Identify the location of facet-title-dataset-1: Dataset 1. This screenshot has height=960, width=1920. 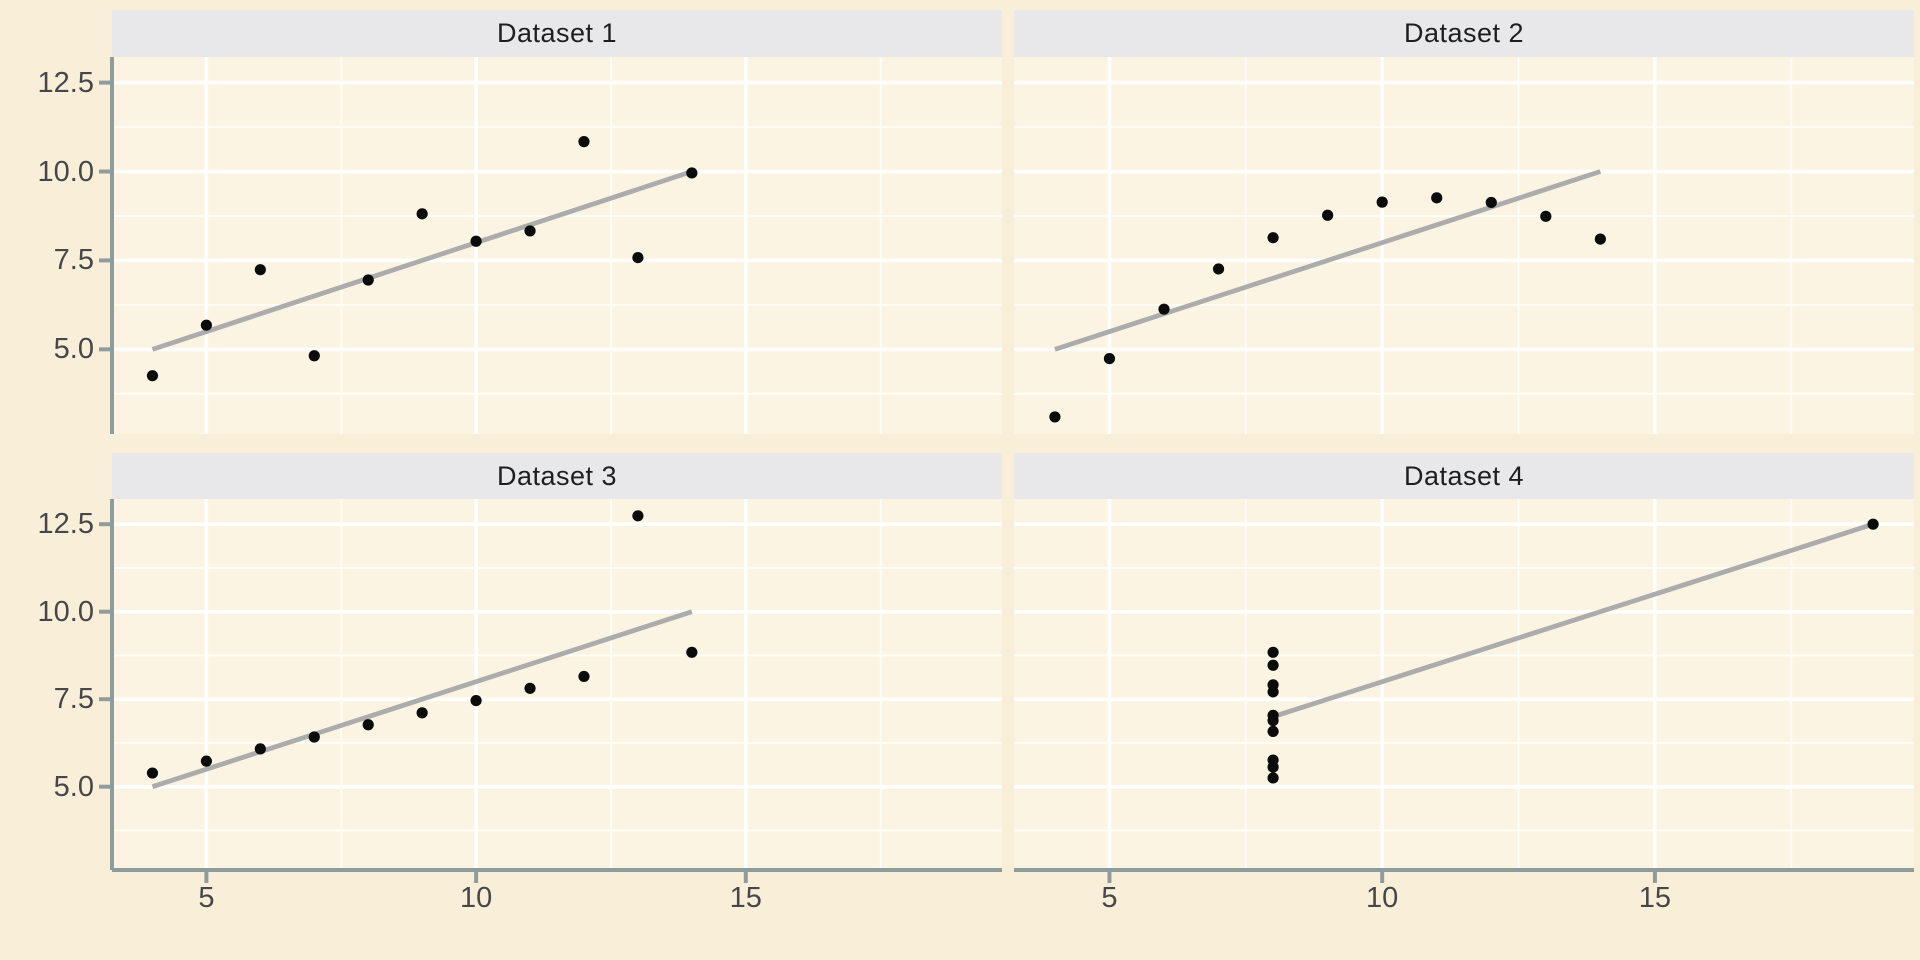
(557, 33).